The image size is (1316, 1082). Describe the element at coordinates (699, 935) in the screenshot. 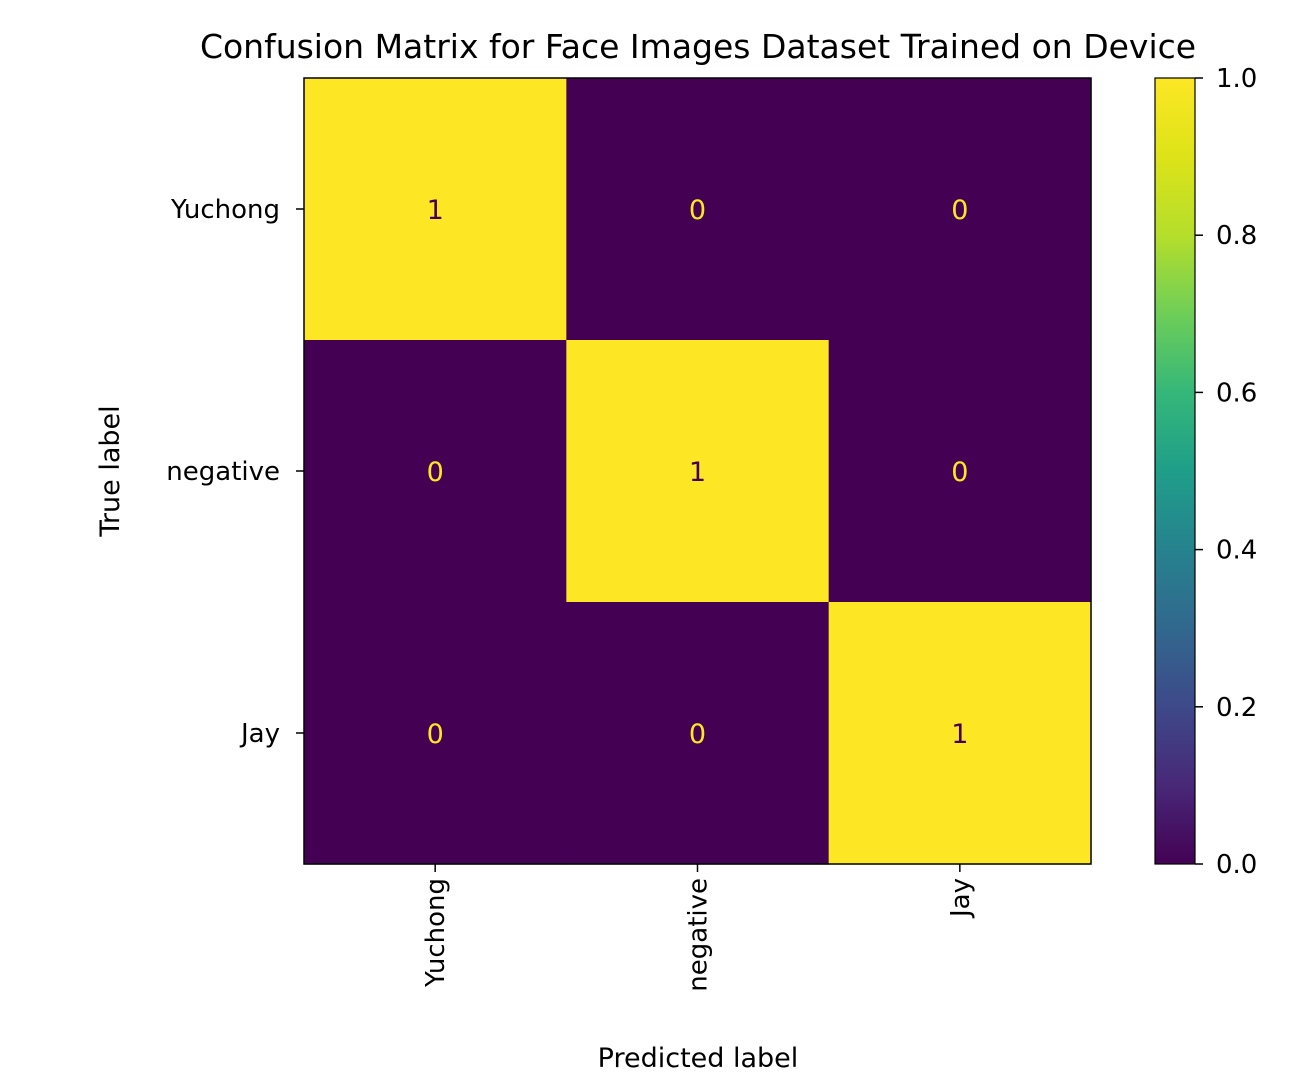

I see `x-tick-label: negative` at that location.